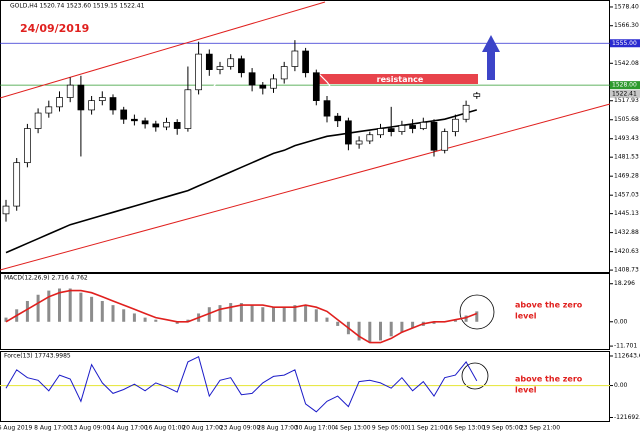  Describe the element at coordinates (549, 379) in the screenshot. I see `annotation: above the zero` at that location.